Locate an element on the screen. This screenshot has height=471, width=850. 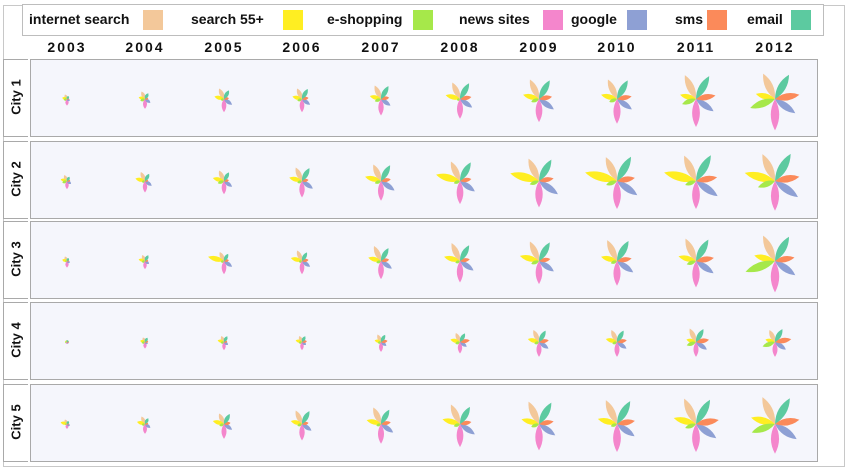
year-label: 2004 is located at coordinates (145, 47).